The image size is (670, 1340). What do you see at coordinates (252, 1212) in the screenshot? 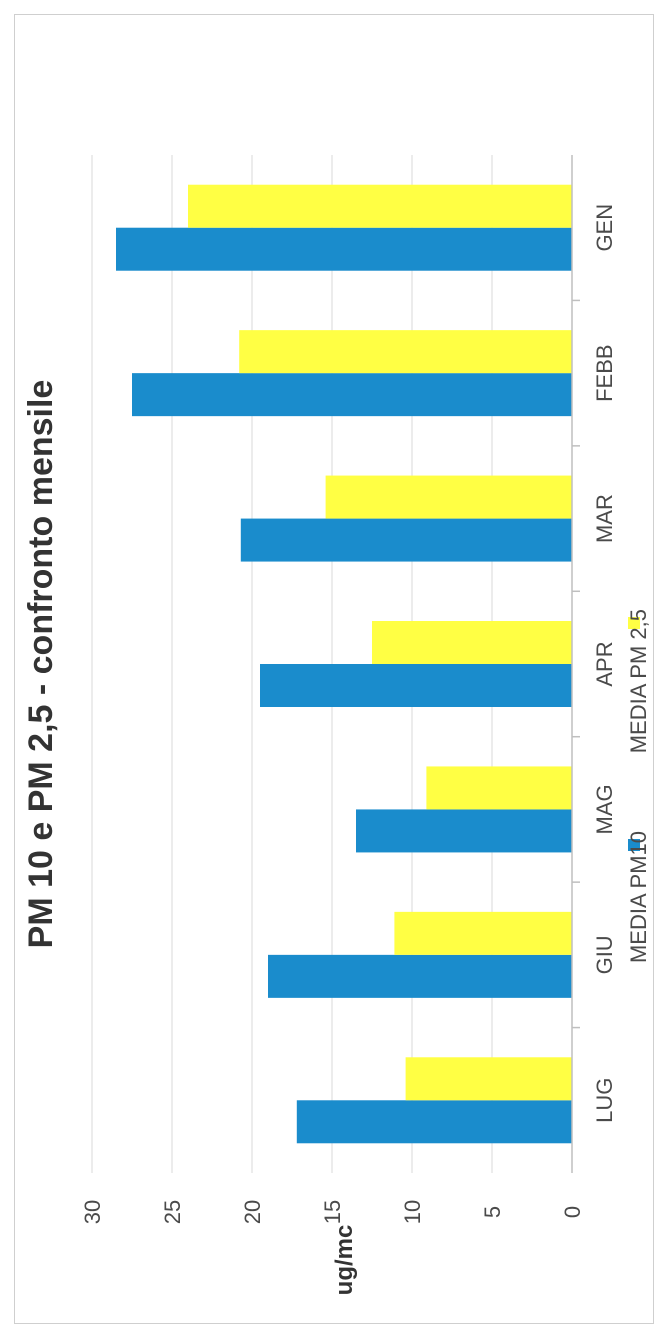
I see `y-tick-label-20: 20` at bounding box center [252, 1212].